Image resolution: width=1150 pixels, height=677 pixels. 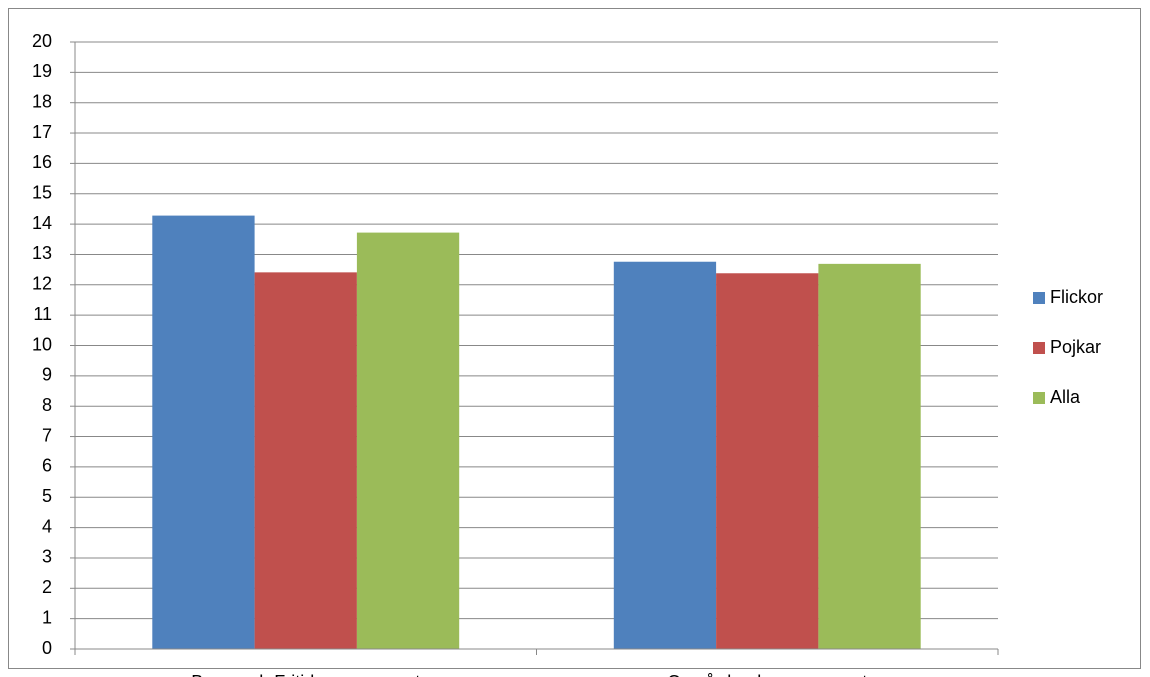 I want to click on legend-label: Alla, so click(x=1065, y=397).